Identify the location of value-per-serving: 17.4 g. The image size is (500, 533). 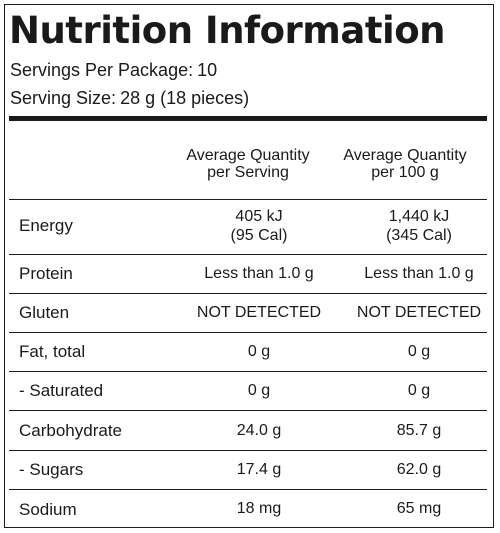
(259, 469).